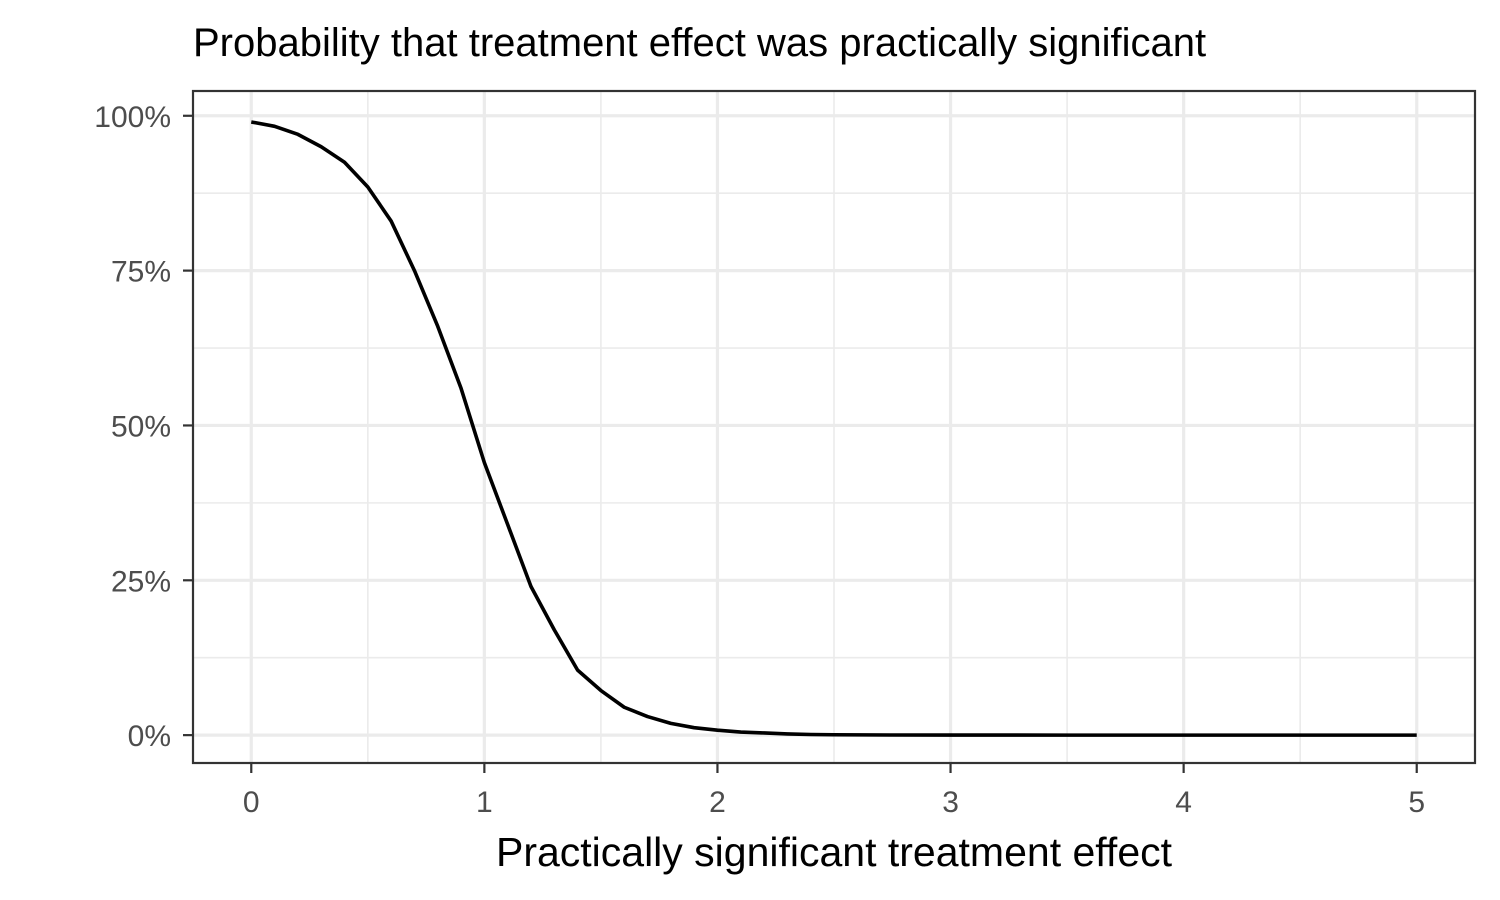 This screenshot has height=900, width=1500. I want to click on x-tick-label: 0, so click(251, 802).